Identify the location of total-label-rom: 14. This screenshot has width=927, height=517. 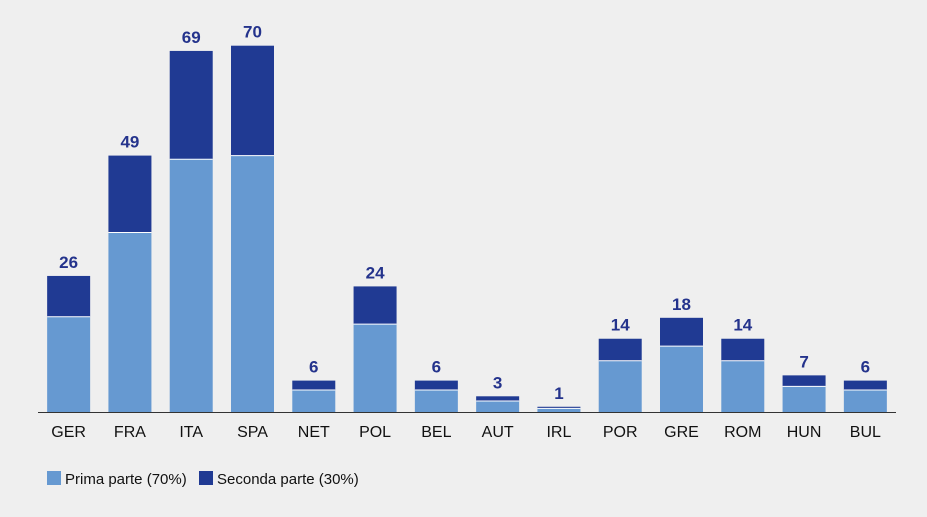
(742, 325).